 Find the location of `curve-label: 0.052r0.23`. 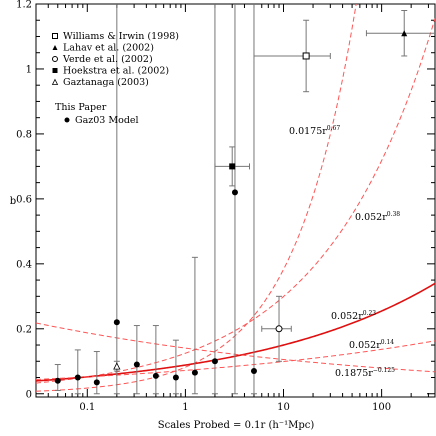

curve-label: 0.052r0.23 is located at coordinates (353, 316).